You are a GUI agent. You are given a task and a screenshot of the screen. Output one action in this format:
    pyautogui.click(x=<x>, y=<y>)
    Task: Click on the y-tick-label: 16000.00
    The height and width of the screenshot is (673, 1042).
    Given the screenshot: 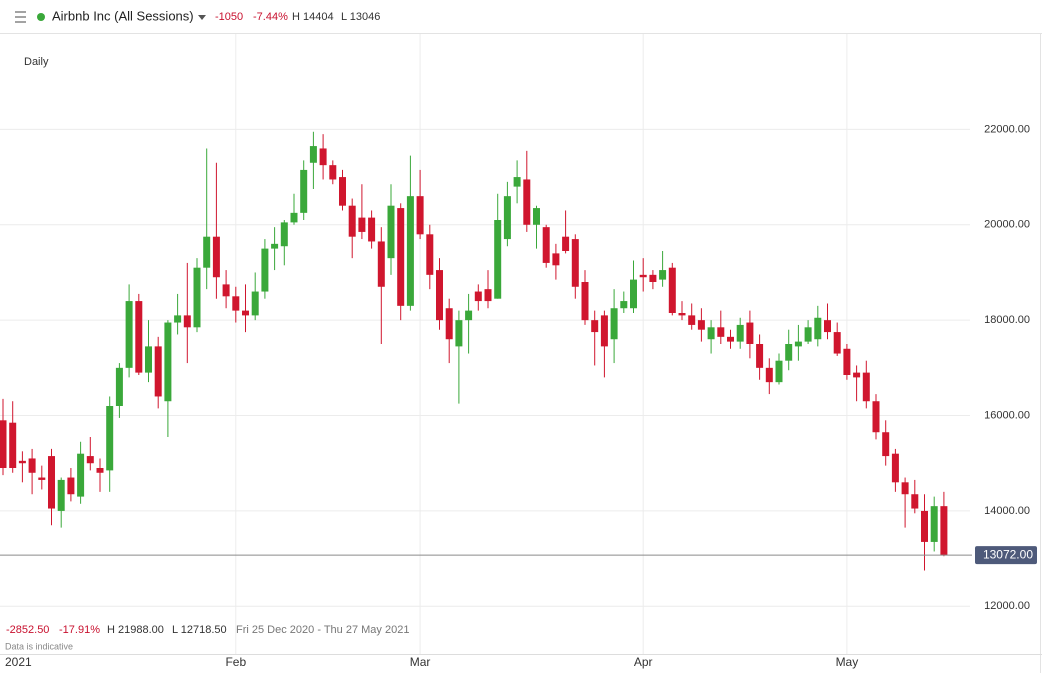 What is the action you would take?
    pyautogui.click(x=1007, y=415)
    